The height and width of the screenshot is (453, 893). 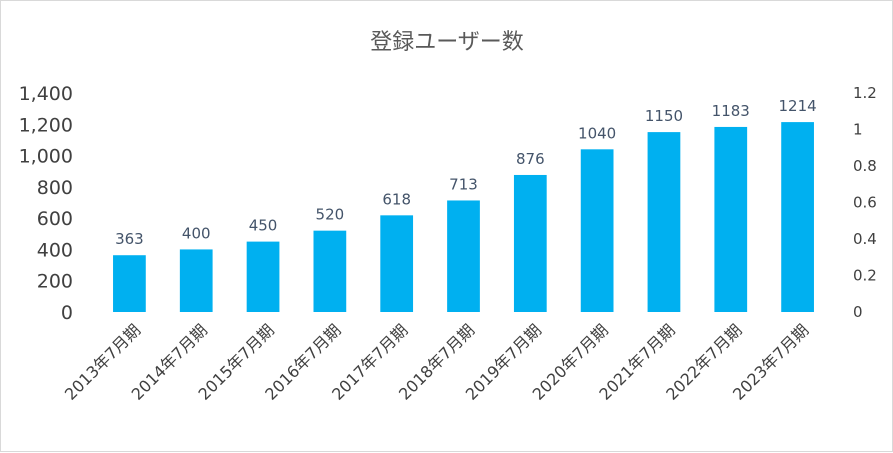 What do you see at coordinates (330, 215) in the screenshot?
I see `data-label: 520` at bounding box center [330, 215].